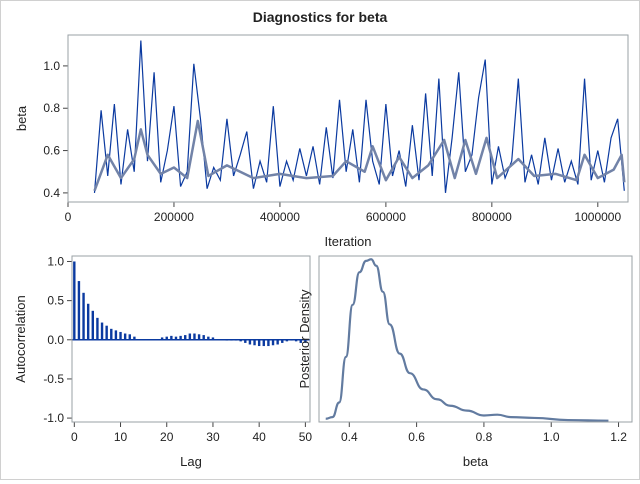 This screenshot has height=484, width=640. What do you see at coordinates (55, 340) in the screenshot?
I see `y-tick-label: 0.0` at bounding box center [55, 340].